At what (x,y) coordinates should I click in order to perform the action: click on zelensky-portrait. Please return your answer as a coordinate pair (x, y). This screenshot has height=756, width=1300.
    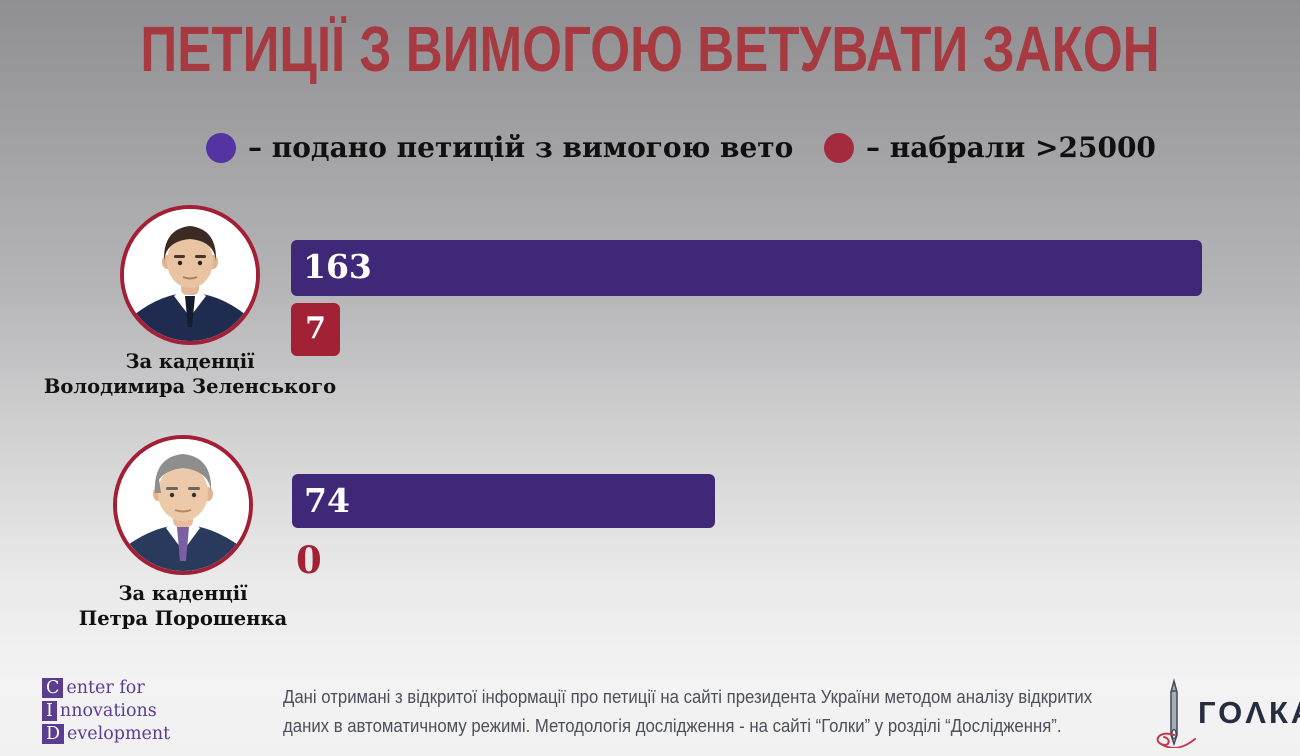
    Looking at the image, I should click on (190, 275).